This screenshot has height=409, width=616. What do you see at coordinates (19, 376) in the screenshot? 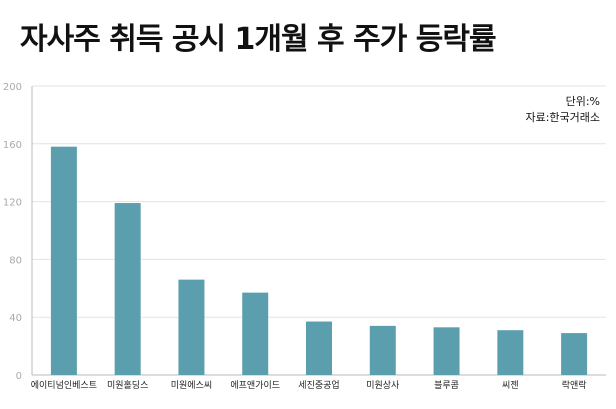
I see `y-tick-label: 0` at bounding box center [19, 376].